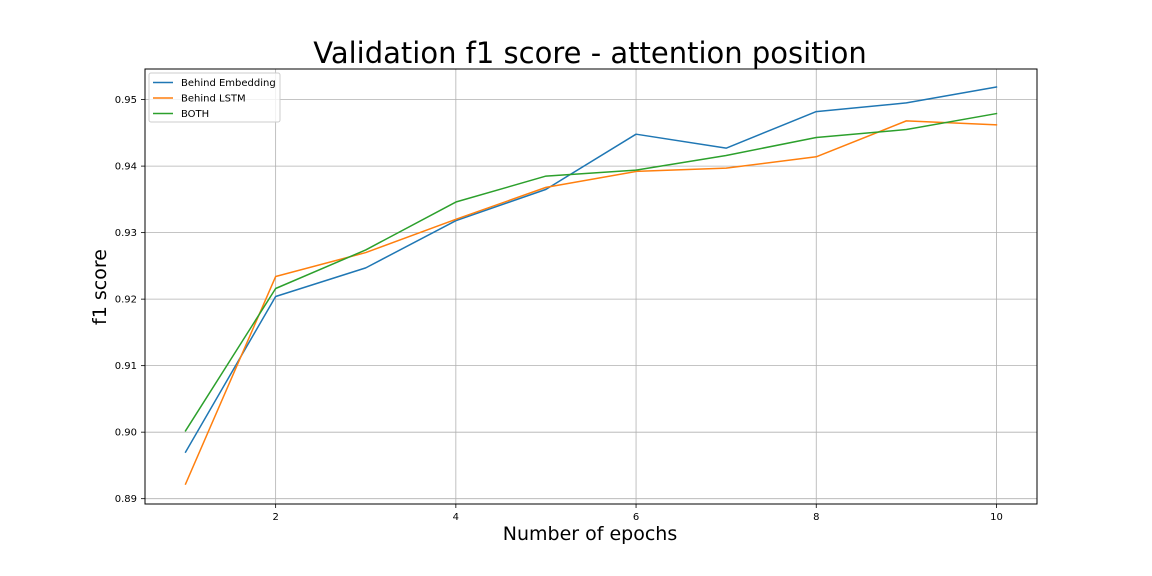 The image size is (1152, 576). What do you see at coordinates (126, 100) in the screenshot?
I see `y-tick-label: 0.95` at bounding box center [126, 100].